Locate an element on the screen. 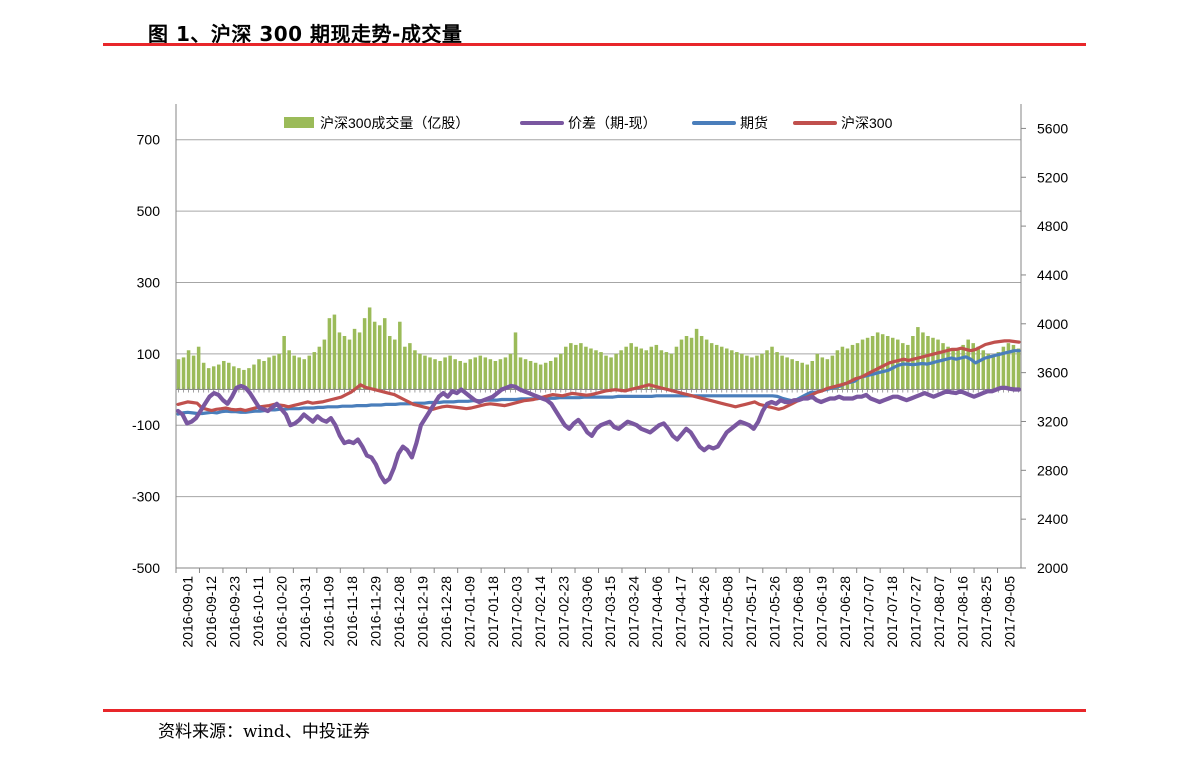 The width and height of the screenshot is (1191, 762). x-tick-label: 2016-10-31 is located at coordinates (305, 612).